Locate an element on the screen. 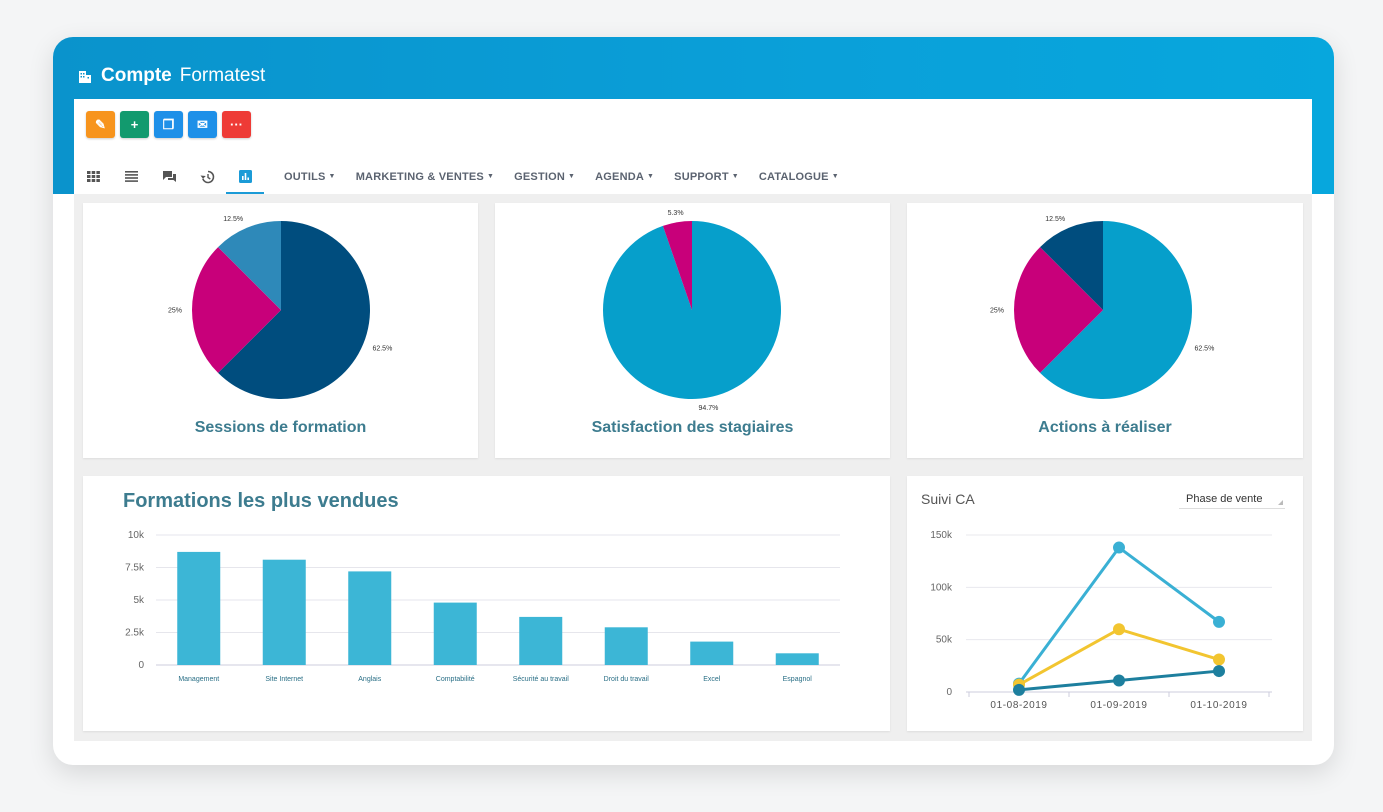  copy-button: ❐ is located at coordinates (168, 124).